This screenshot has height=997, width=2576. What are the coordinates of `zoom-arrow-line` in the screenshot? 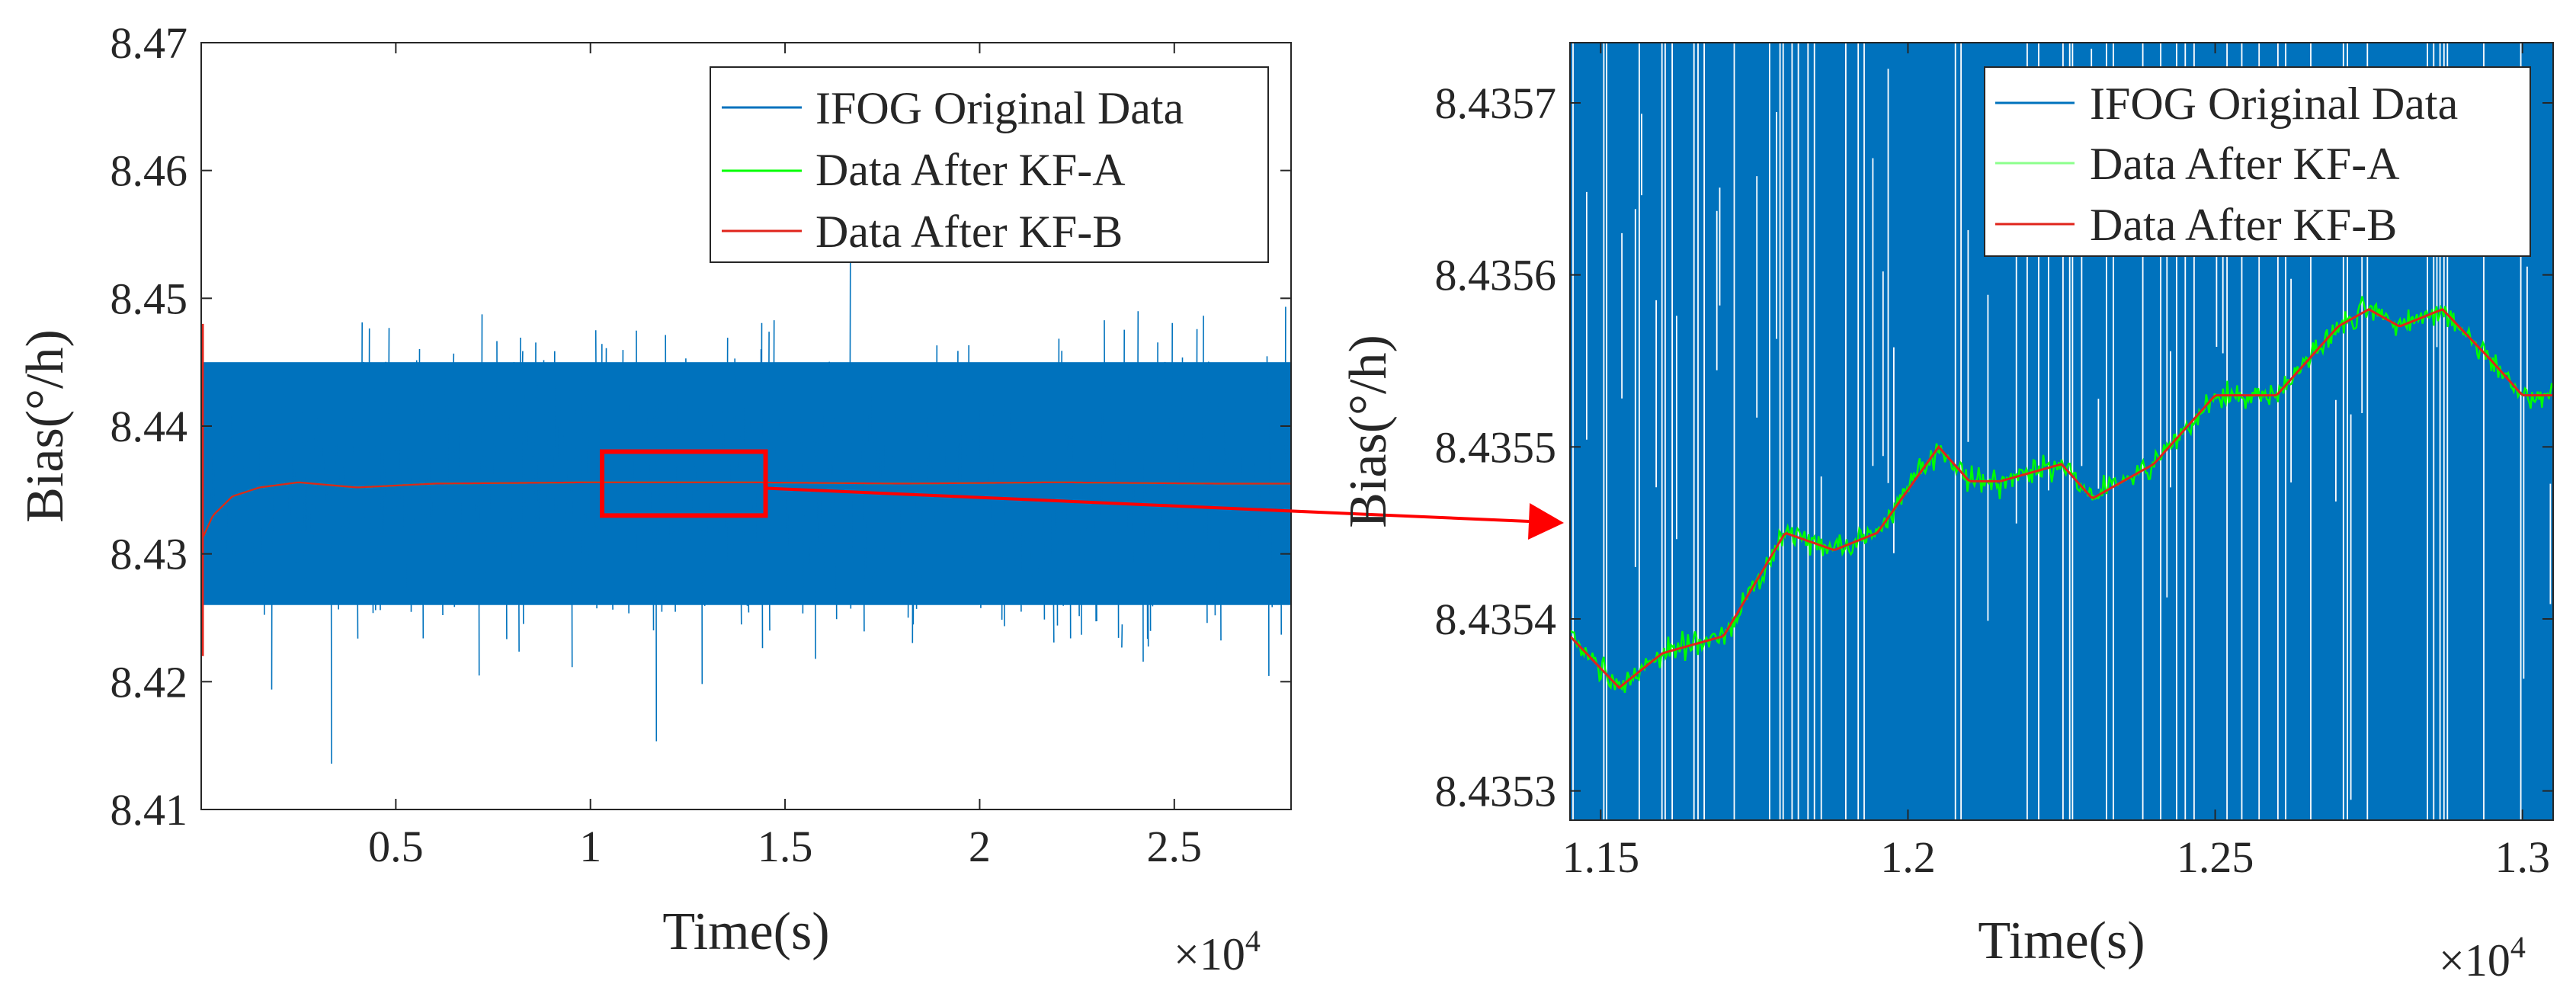 It's located at (1147, 504).